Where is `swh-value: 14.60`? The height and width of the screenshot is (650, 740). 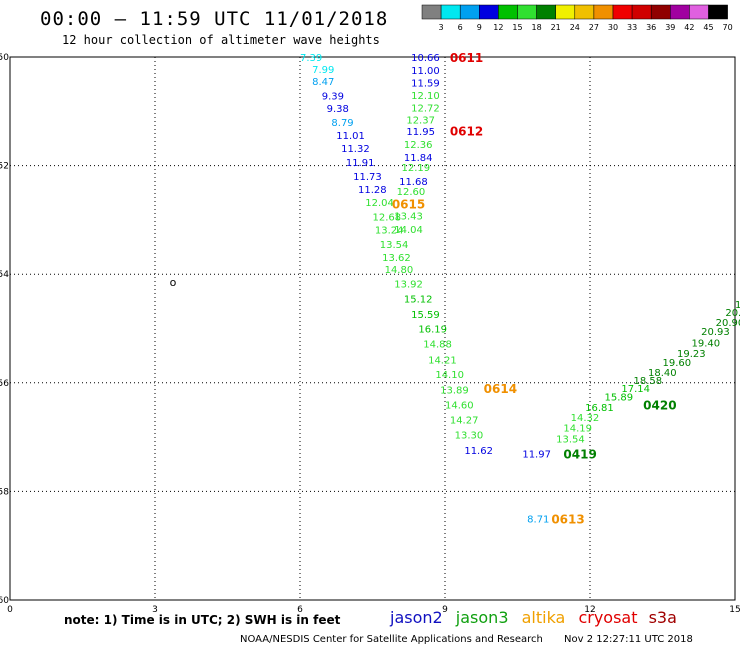 swh-value: 14.60 is located at coordinates (459, 406).